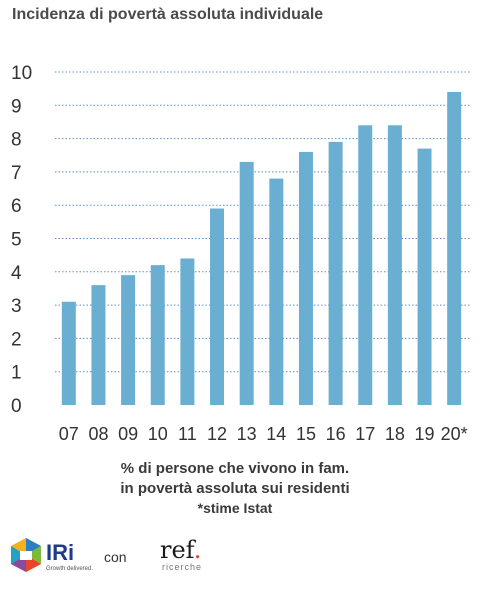 This screenshot has height=589, width=491. I want to click on y-tick-label: 5, so click(16, 240).